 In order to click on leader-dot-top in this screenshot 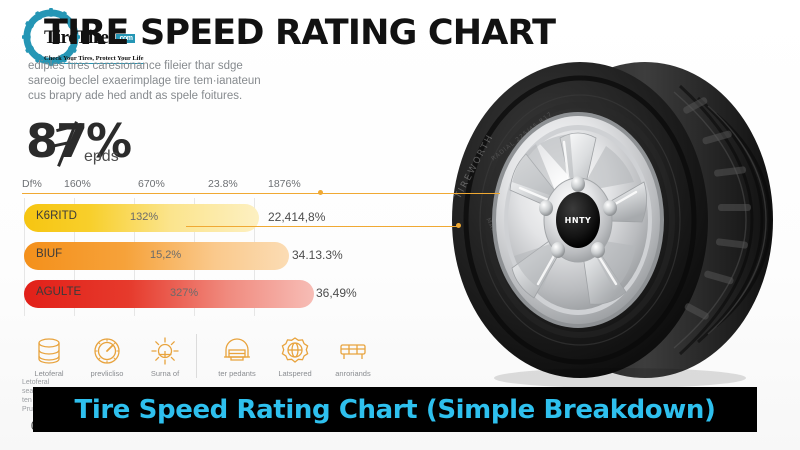, I will do `click(320, 192)`.